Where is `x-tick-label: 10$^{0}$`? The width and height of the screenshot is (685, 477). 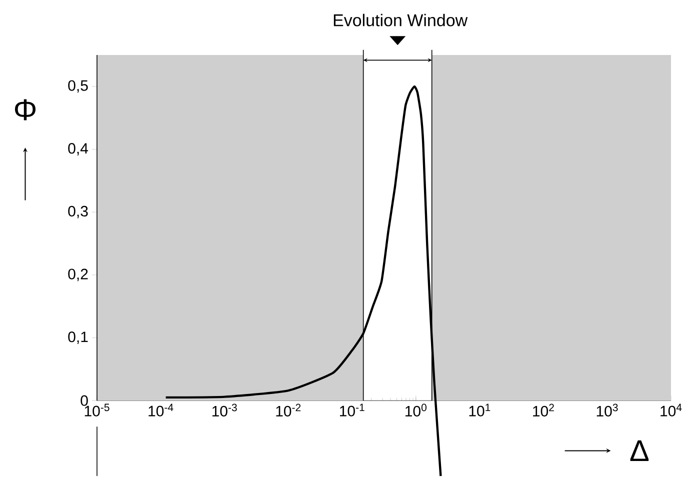 x-tick-label: 10$^{0}$ is located at coordinates (416, 410).